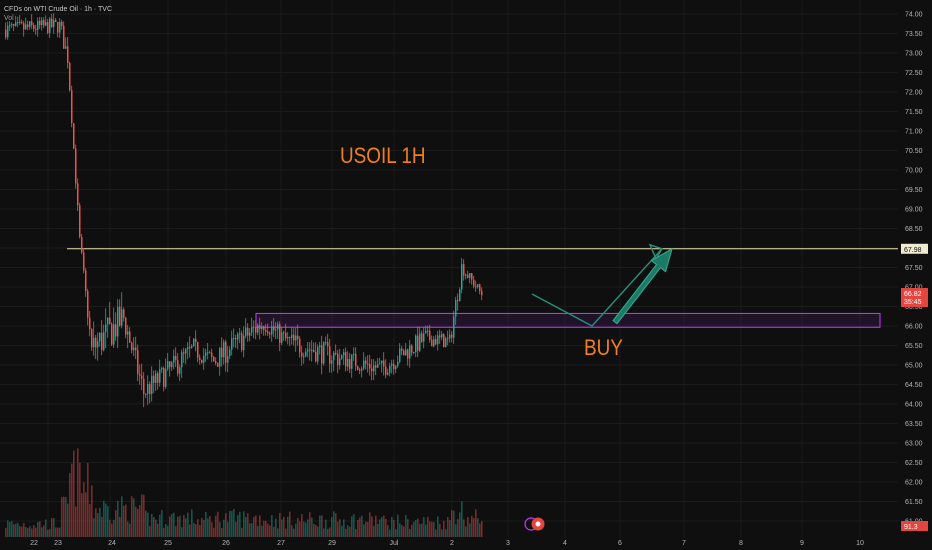  What do you see at coordinates (914, 93) in the screenshot?
I see `y-tick-label: 72.00` at bounding box center [914, 93].